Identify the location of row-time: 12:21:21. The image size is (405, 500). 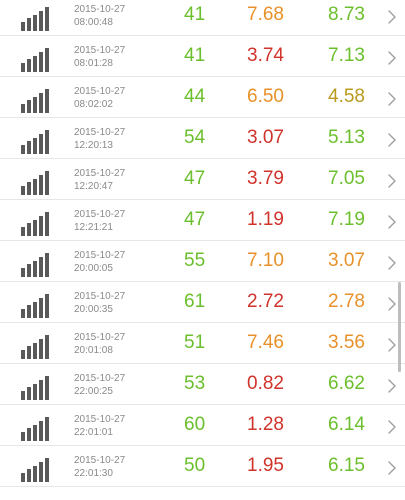
(93, 227).